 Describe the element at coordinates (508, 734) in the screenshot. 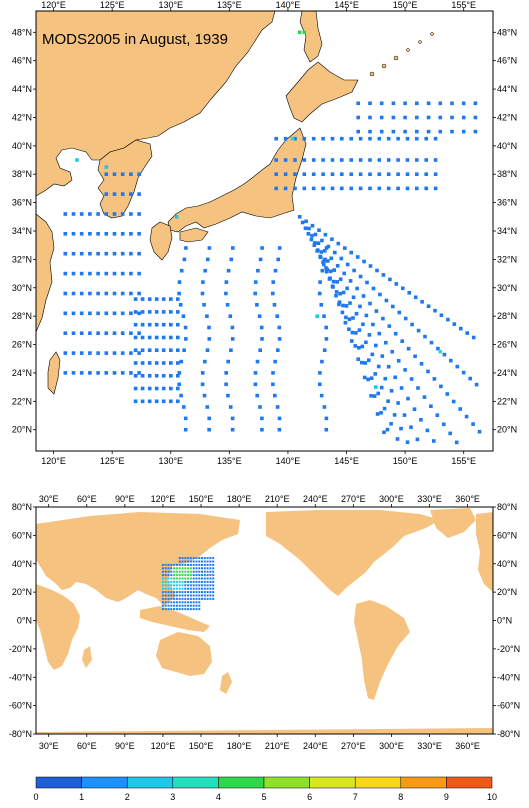

I see `bottom-lat-tick-label: -80°N` at that location.